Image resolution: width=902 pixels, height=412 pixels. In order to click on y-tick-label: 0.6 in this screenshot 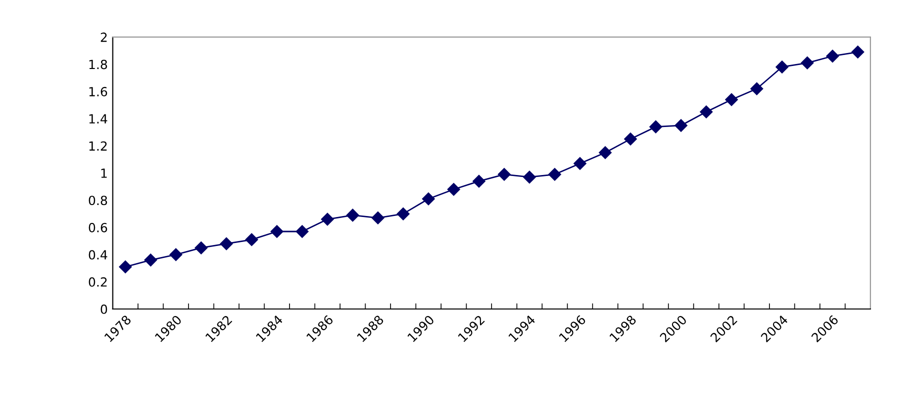, I will do `click(98, 227)`.